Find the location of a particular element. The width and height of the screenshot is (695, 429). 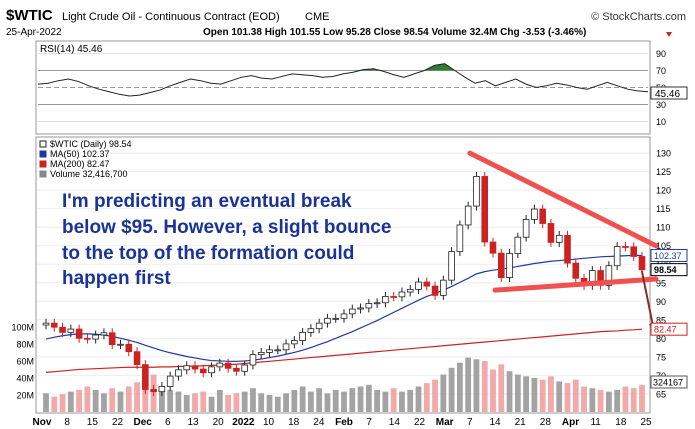

x-tick-label: Apr is located at coordinates (570, 422).